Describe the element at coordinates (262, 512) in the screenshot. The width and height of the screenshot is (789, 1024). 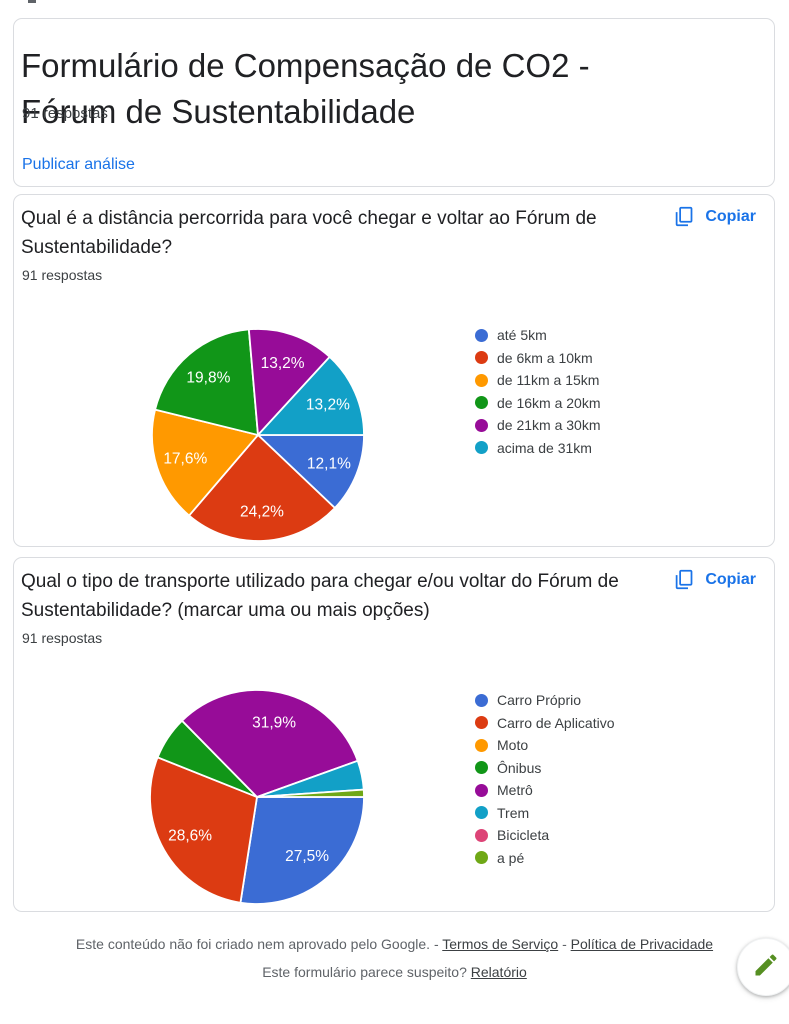
I see `svg-text: 24,2%` at that location.